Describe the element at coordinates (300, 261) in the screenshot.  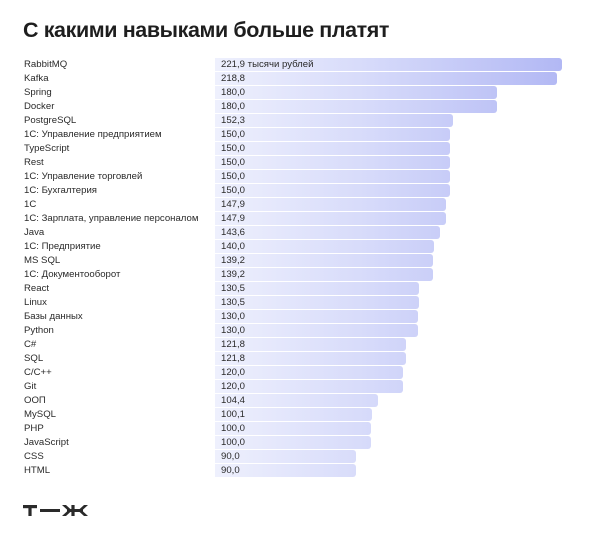
I see `chart-row: MS SQL 139,2` at that location.